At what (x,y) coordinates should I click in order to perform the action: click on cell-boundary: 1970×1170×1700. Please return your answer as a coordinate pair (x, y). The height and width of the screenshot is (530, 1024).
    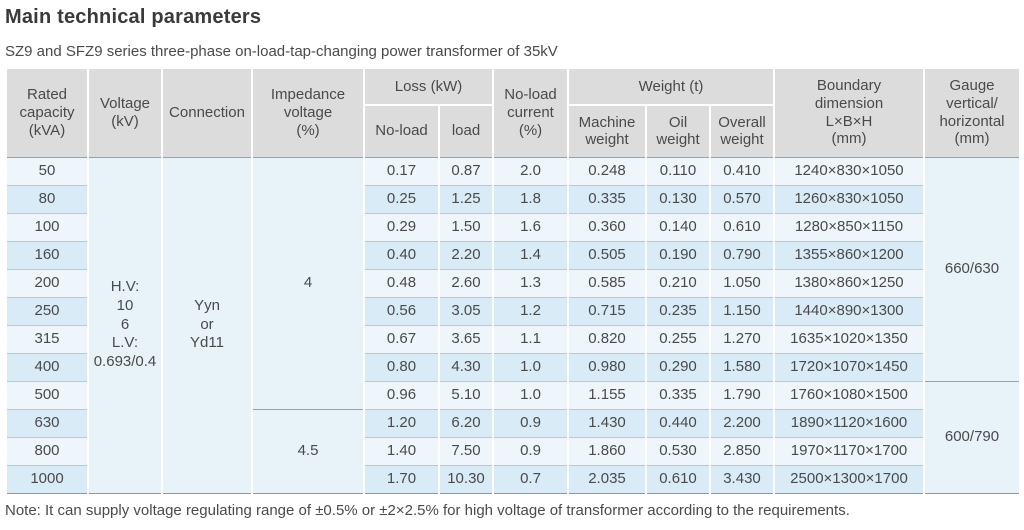
    Looking at the image, I should click on (849, 450).